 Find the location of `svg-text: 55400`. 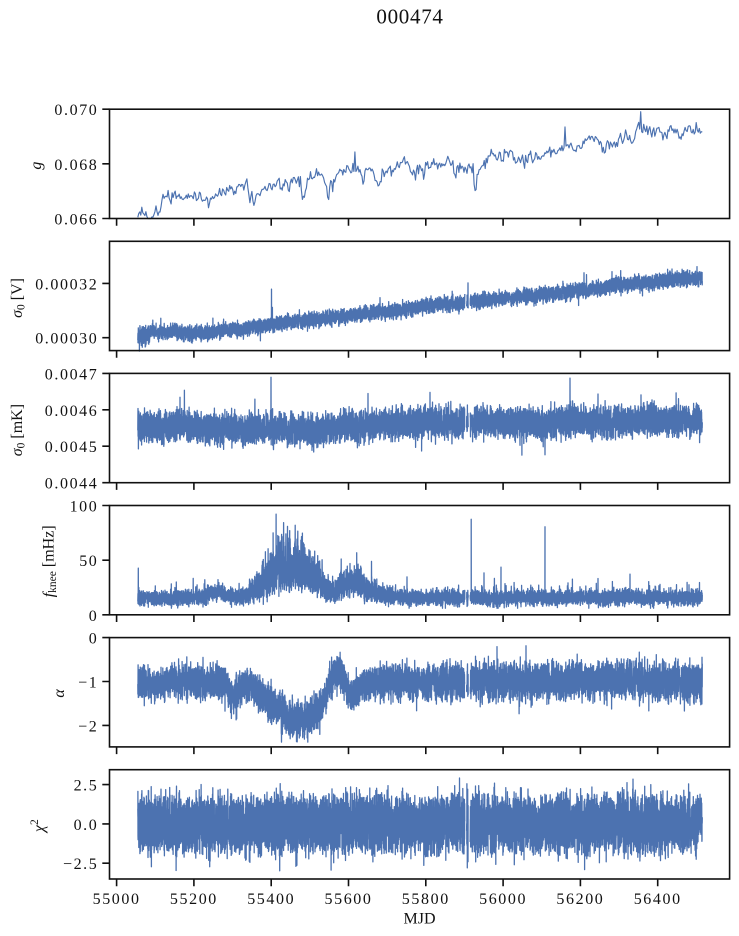

svg-text: 55400 is located at coordinates (271, 899).